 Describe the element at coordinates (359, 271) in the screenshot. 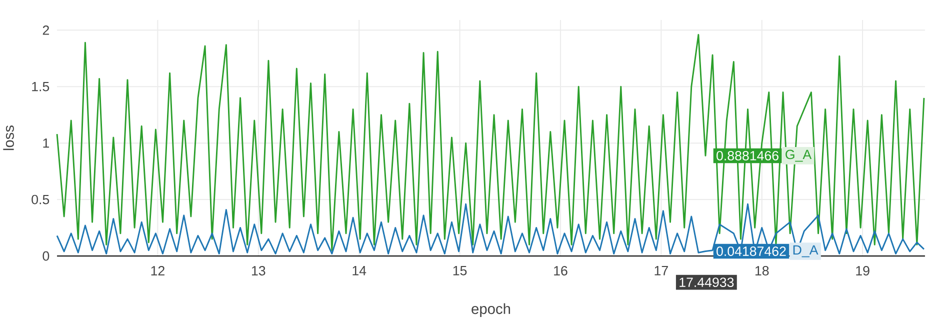

I see `x-tick-label: 14` at that location.